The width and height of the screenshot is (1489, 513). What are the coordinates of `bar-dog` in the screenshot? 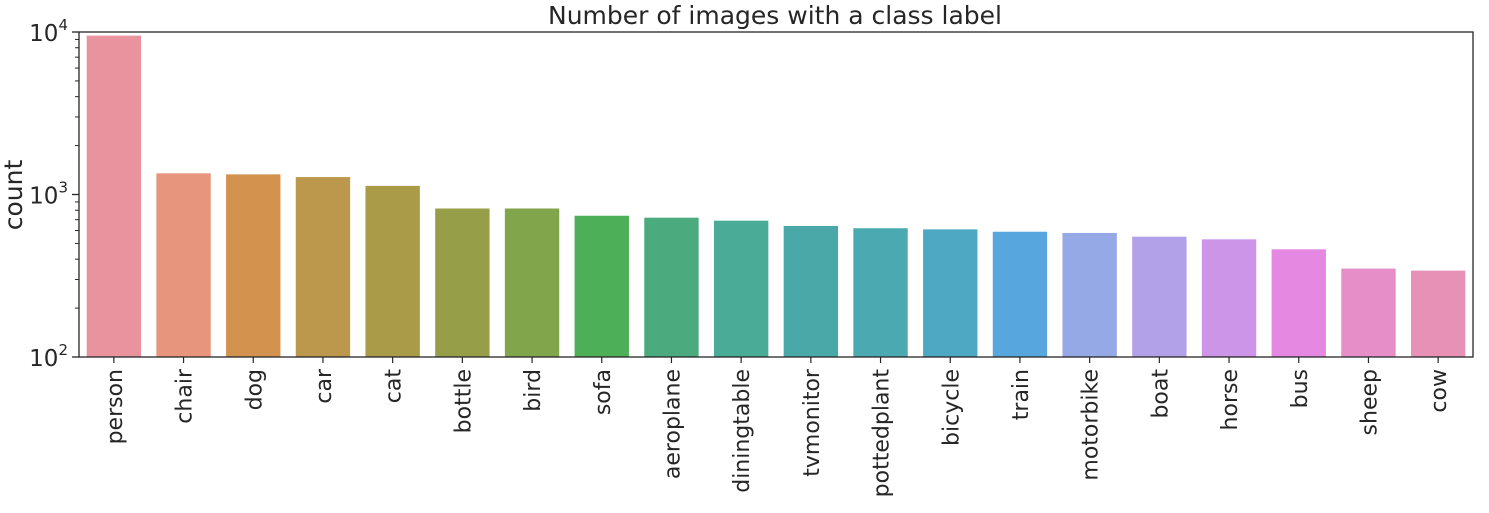 It's located at (253, 265).